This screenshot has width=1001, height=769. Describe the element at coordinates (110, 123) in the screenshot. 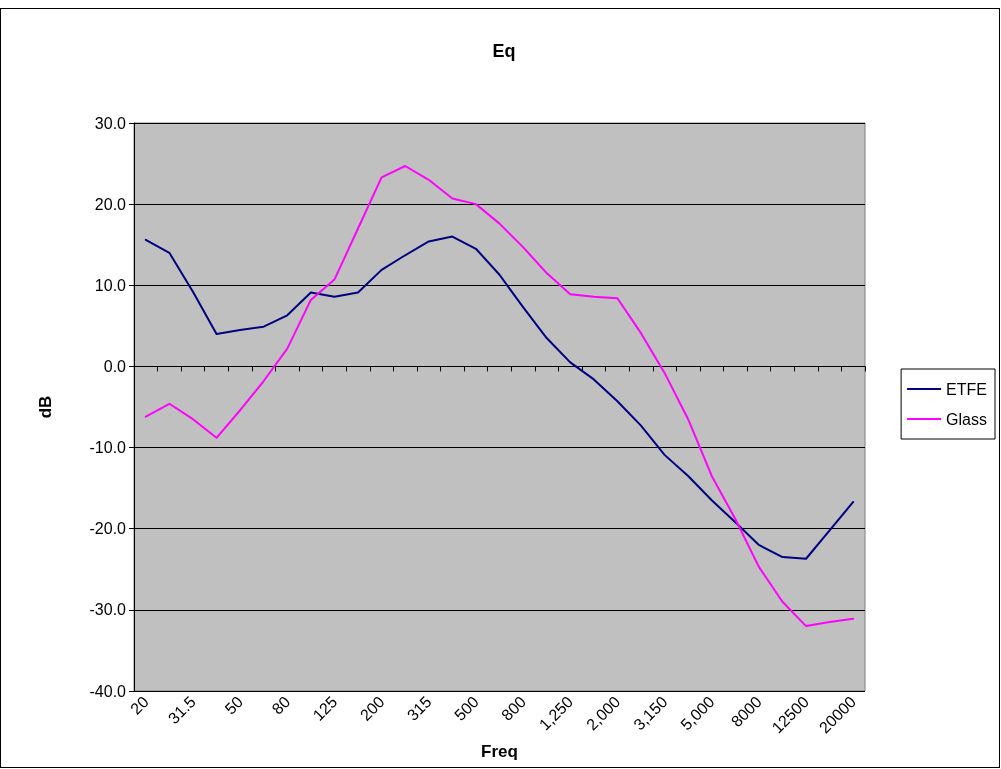

I see `y-tick-label: 30.0` at that location.